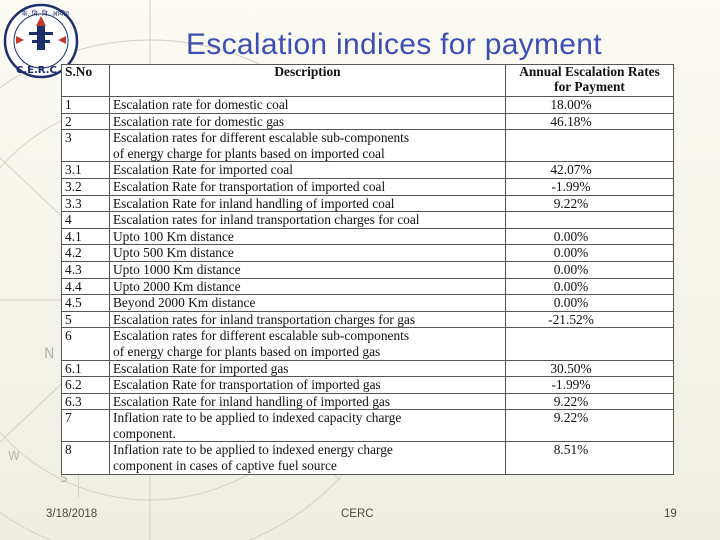 Image resolution: width=720 pixels, height=540 pixels. Describe the element at coordinates (177, 269) in the screenshot. I see `description-line: Upto 1000 Km distance` at that location.